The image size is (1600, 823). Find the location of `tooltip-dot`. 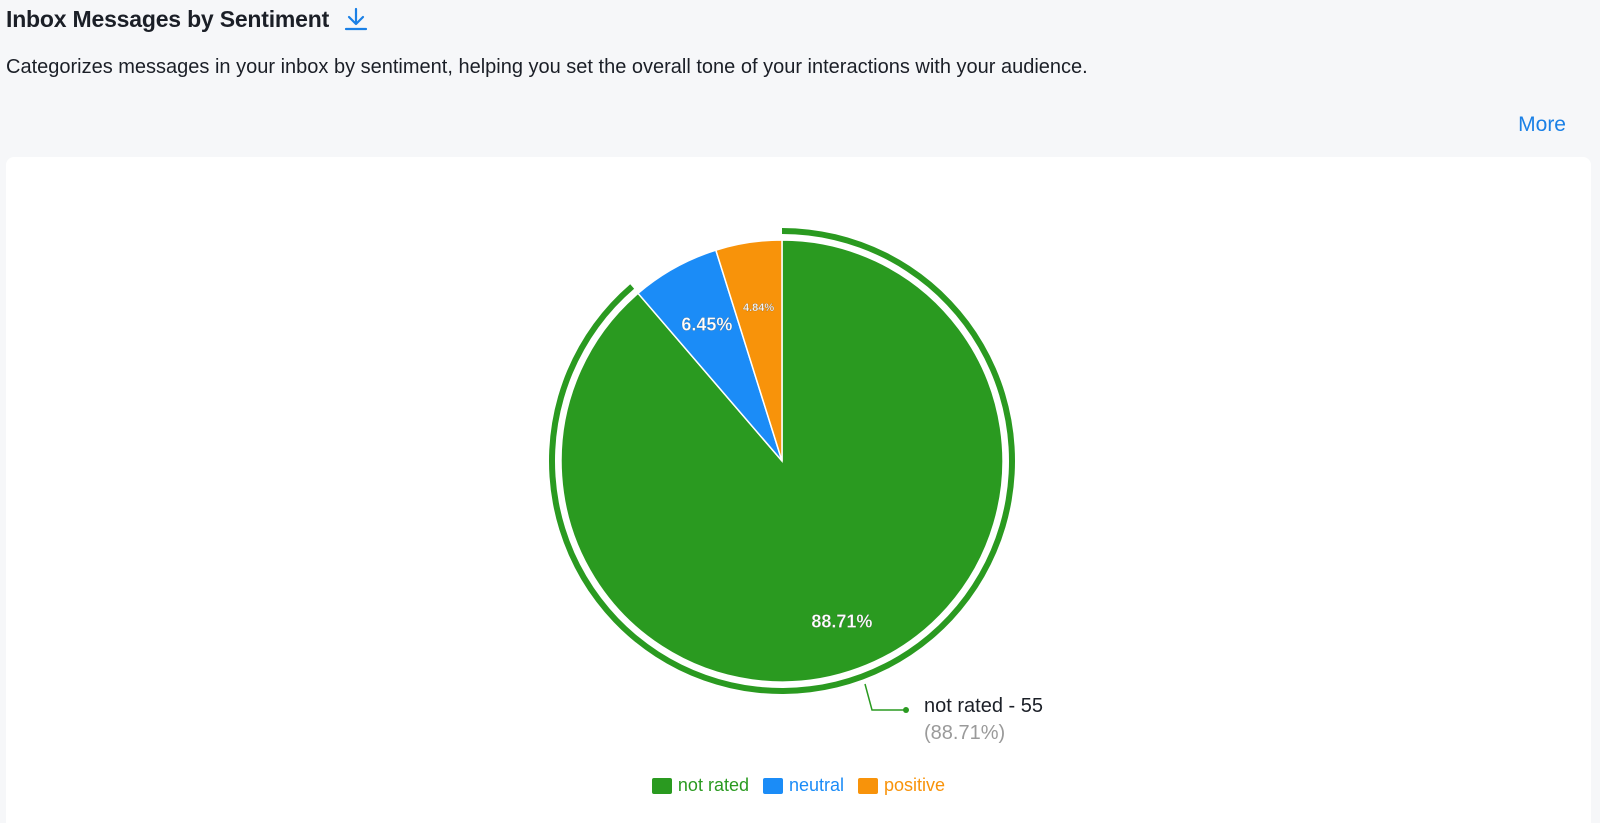

tooltip-dot is located at coordinates (906, 710).